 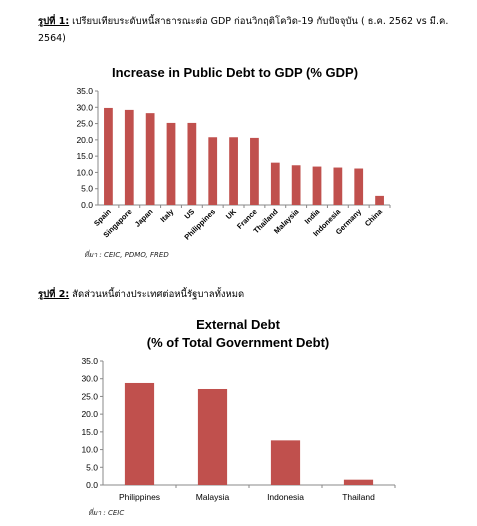 What do you see at coordinates (190, 214) in the screenshot?
I see `c1-x-label: US` at bounding box center [190, 214].